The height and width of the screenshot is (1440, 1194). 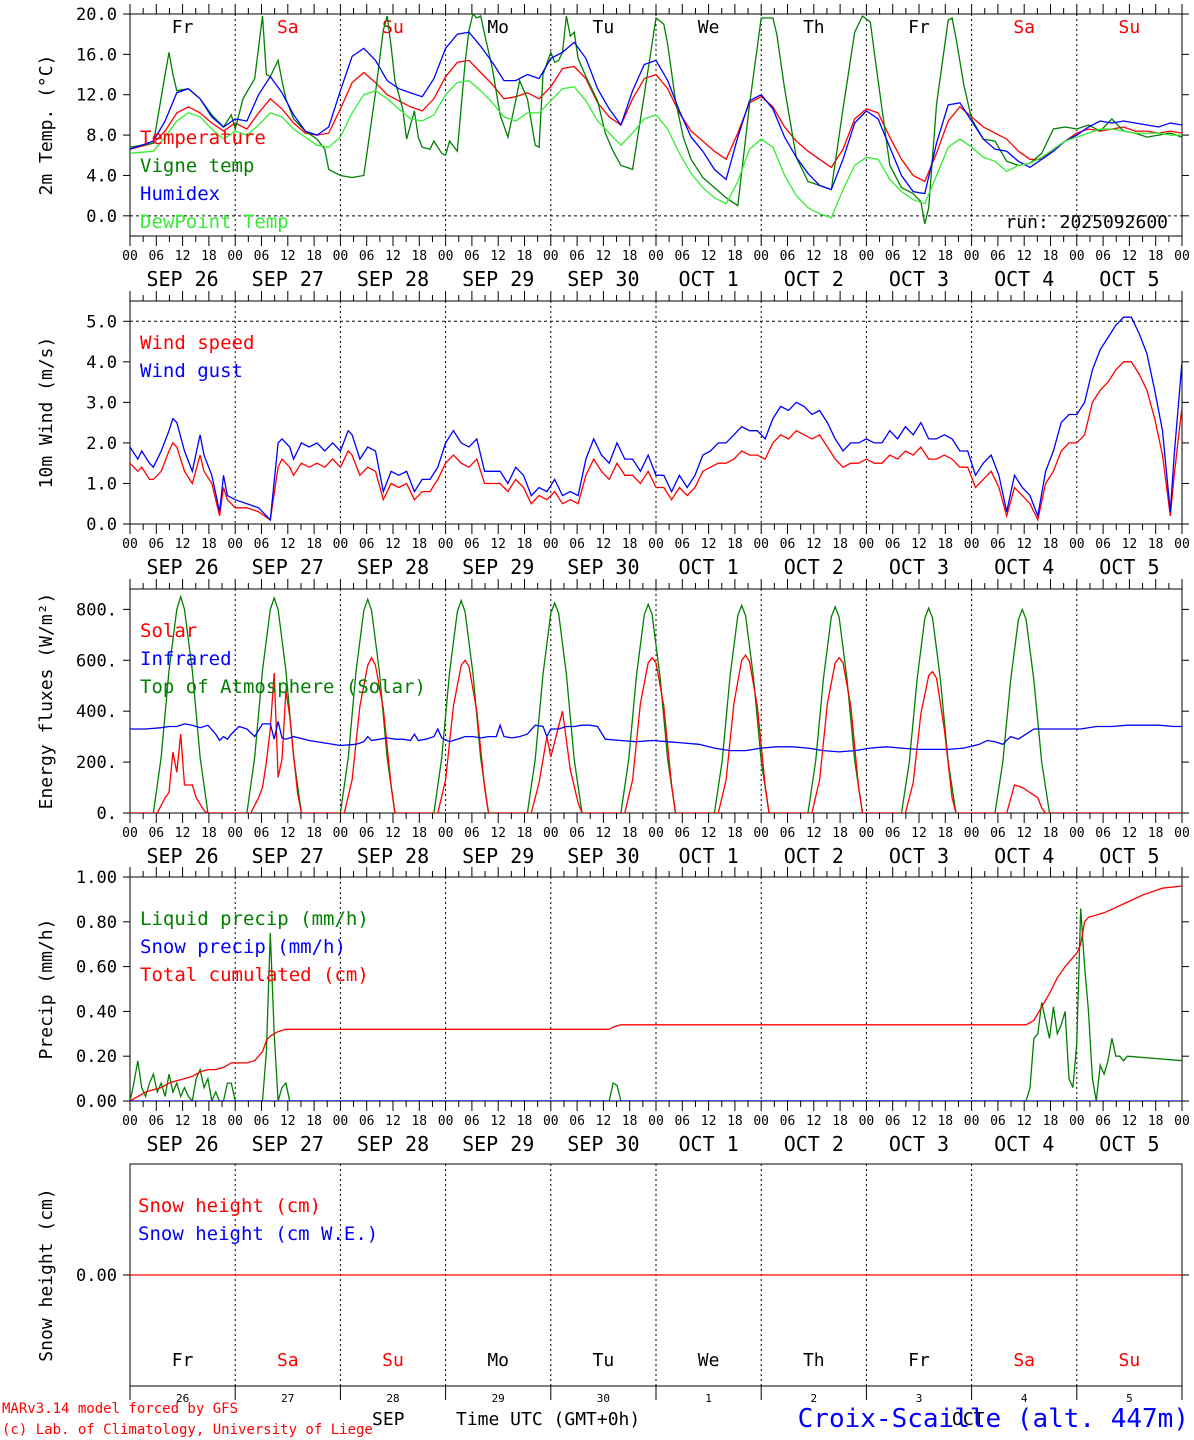 What do you see at coordinates (498, 27) in the screenshot?
I see `weekday-label: Mo` at bounding box center [498, 27].